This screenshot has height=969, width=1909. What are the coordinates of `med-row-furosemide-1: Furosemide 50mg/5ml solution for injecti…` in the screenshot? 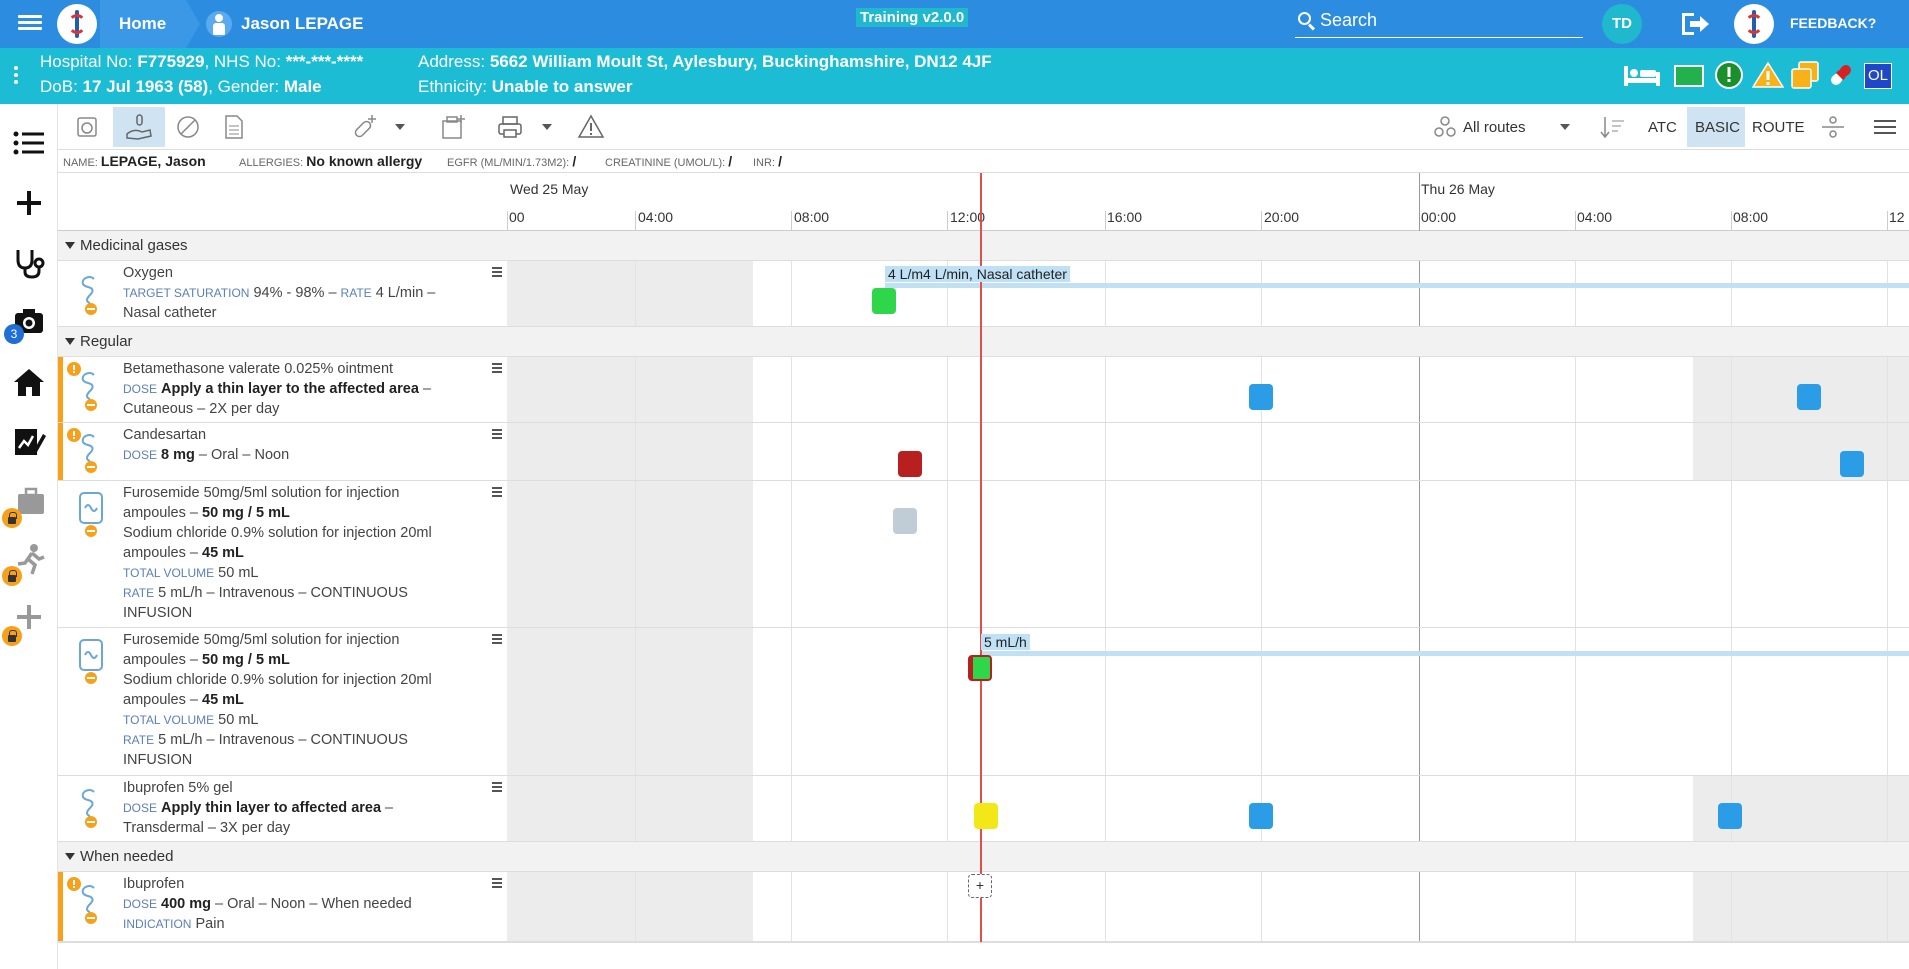 It's located at (983, 554).